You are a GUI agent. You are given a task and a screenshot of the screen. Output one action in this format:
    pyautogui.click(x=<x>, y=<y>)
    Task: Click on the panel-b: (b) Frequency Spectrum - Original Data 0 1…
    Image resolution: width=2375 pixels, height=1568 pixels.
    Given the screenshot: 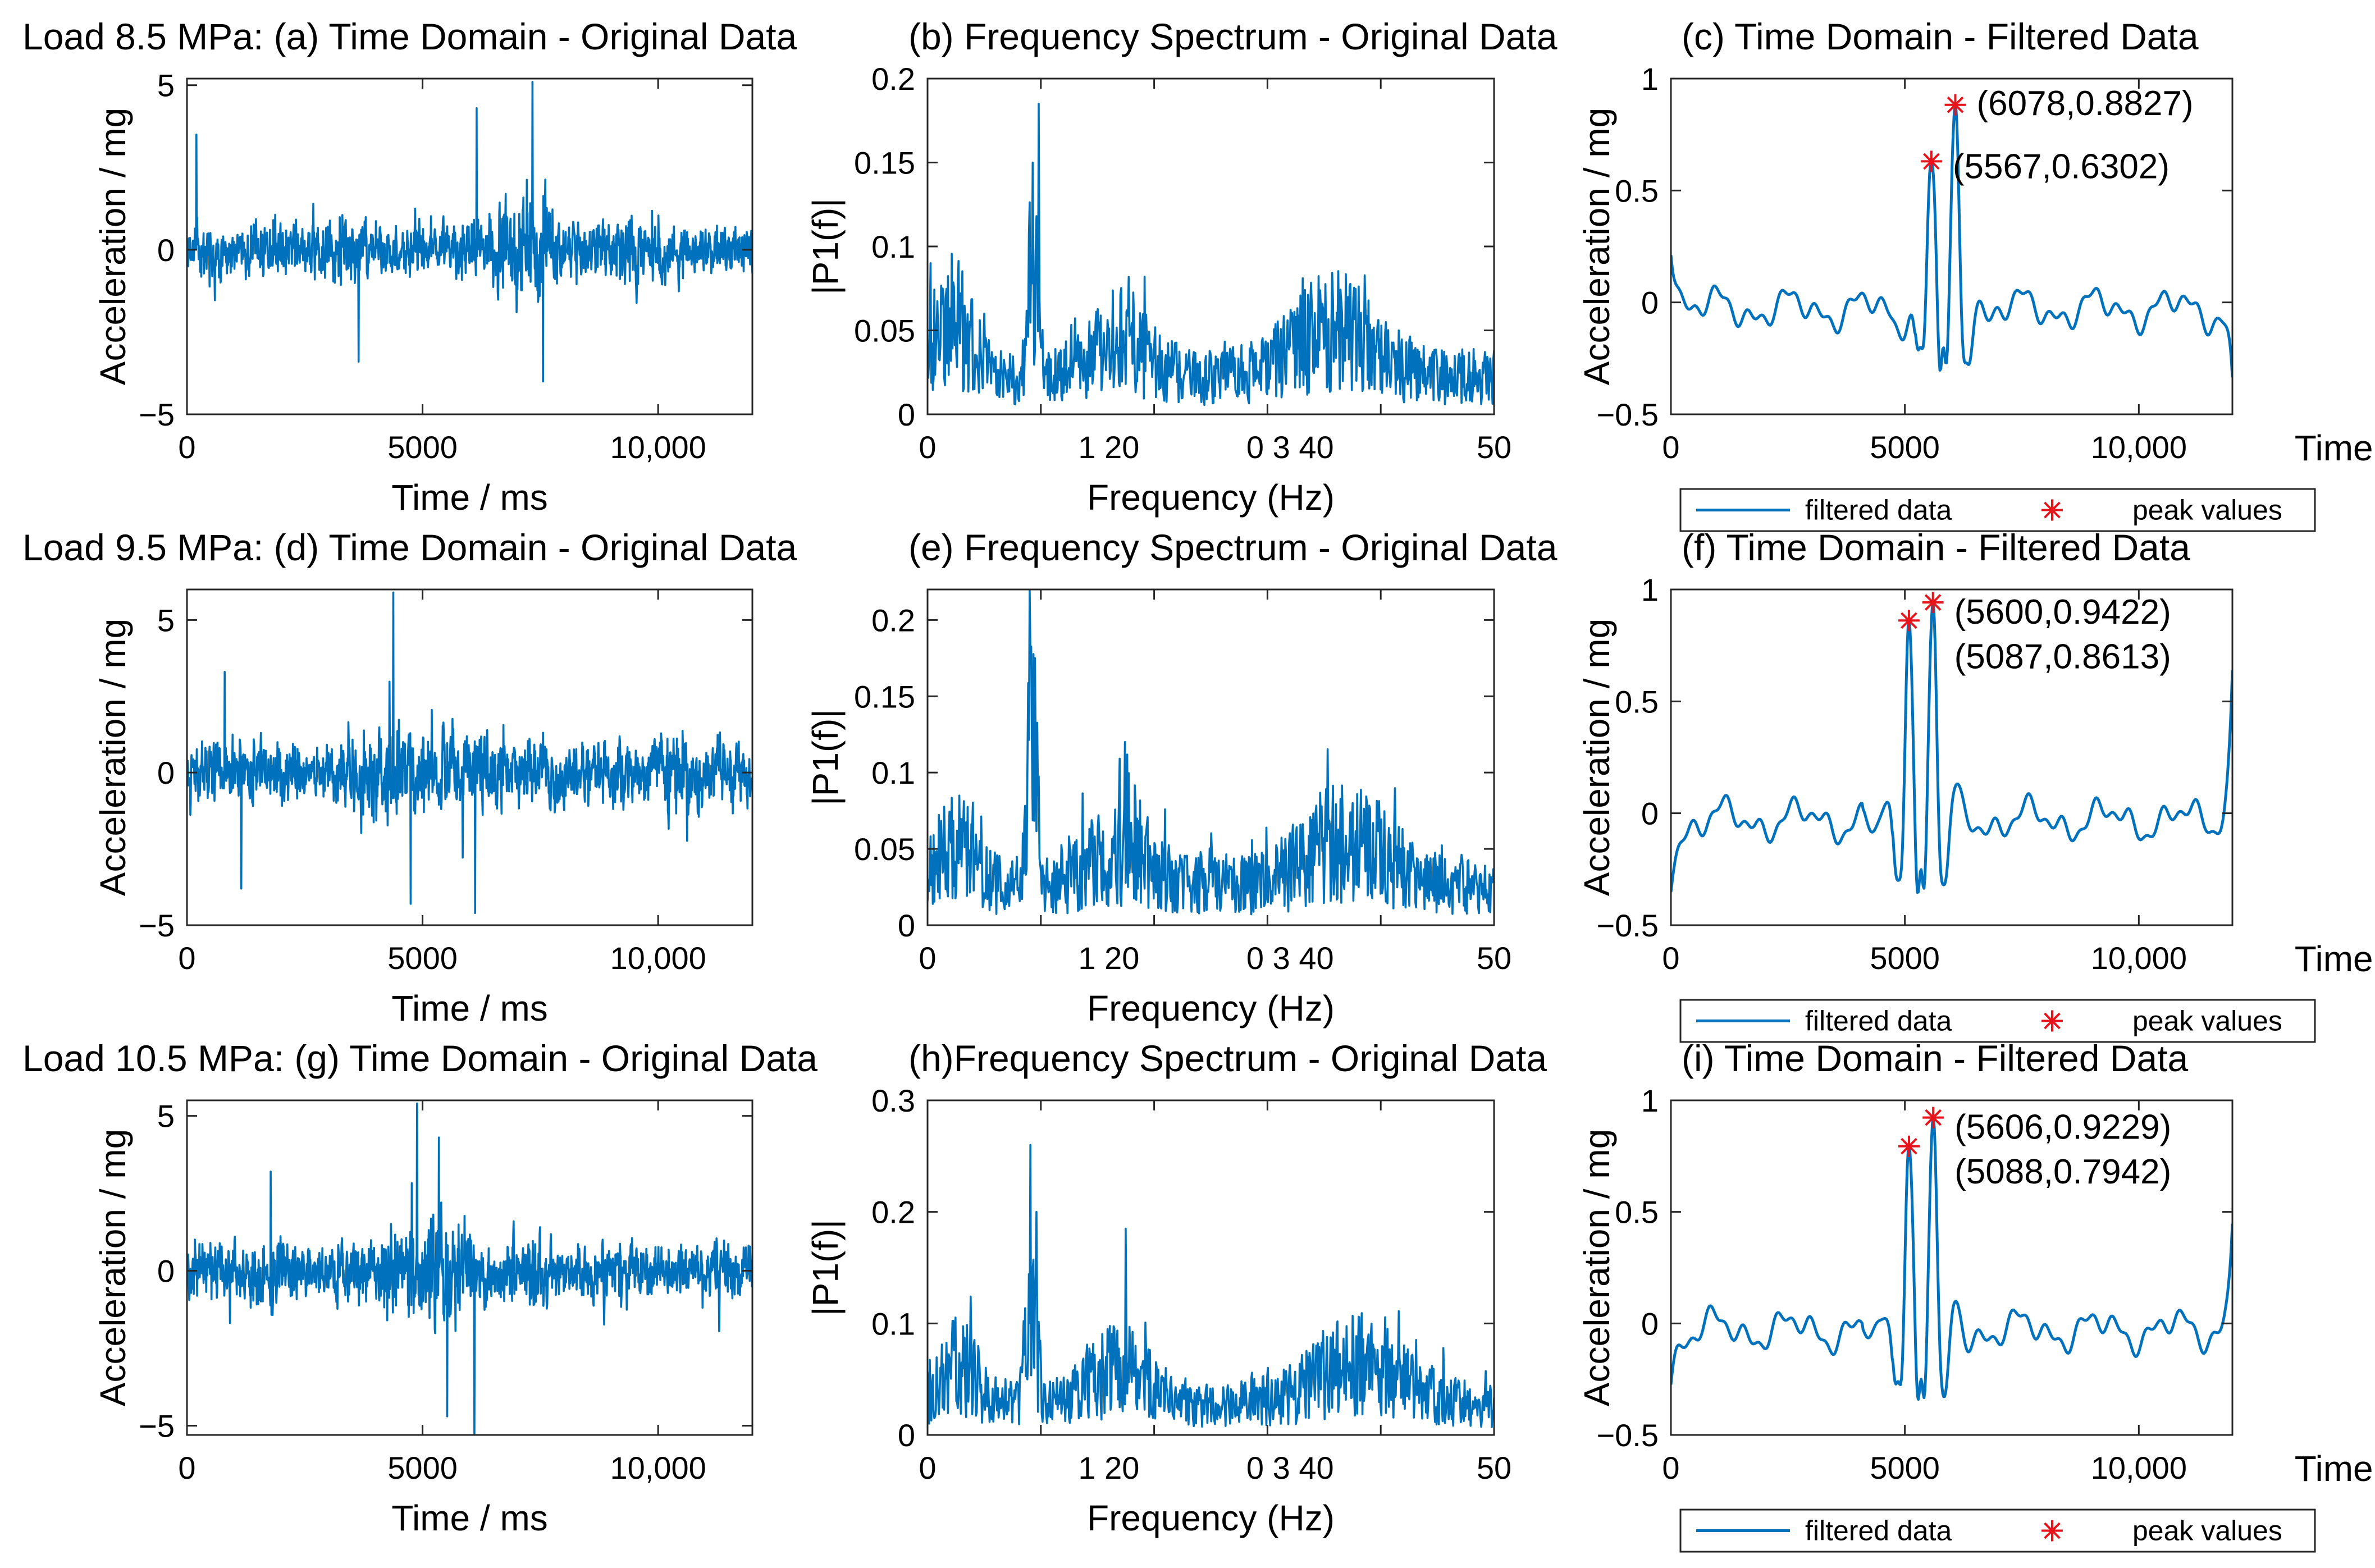 What is the action you would take?
    pyautogui.click(x=1181, y=267)
    